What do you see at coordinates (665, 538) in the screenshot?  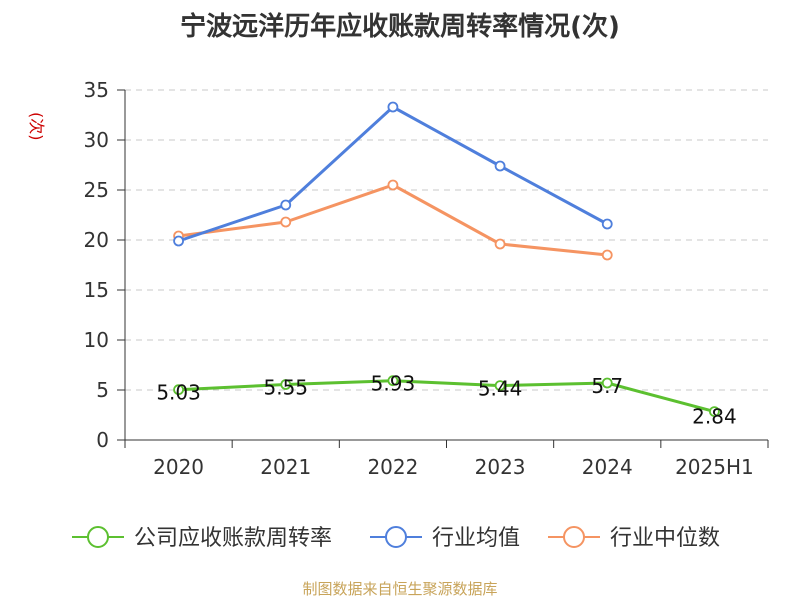 I see `legend-label: 行业中位数` at bounding box center [665, 538].